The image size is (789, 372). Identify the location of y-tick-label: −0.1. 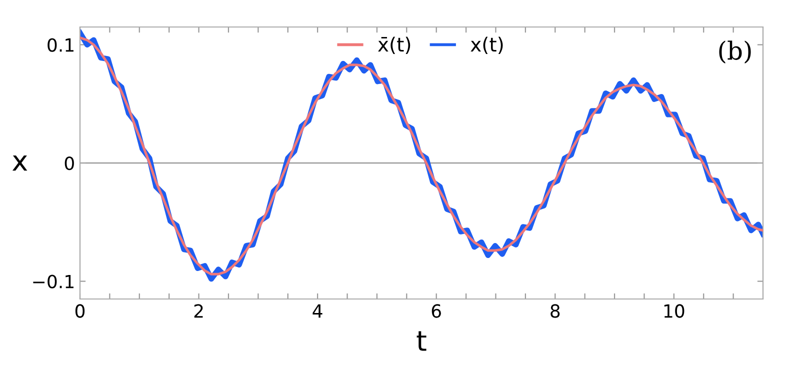
(53, 281).